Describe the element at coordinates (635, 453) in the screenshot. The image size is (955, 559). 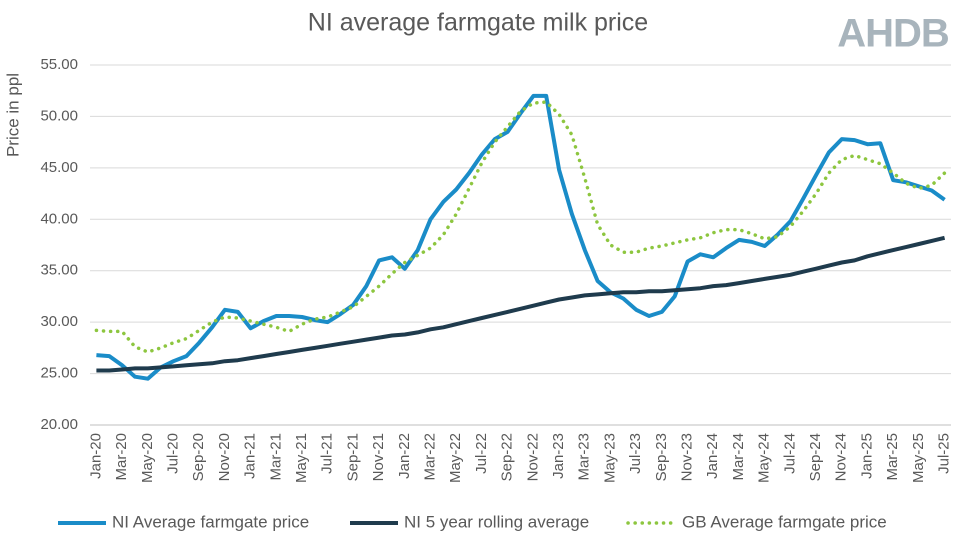
I see `x-tick-label: Jul-23` at that location.